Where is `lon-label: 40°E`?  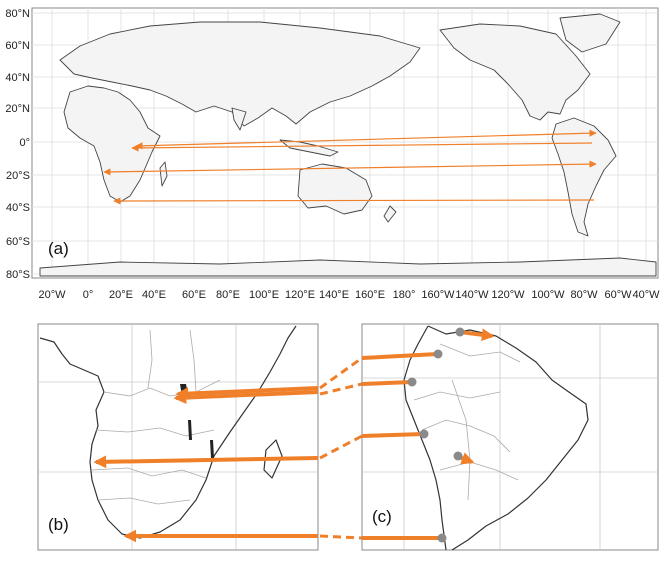 lon-label: 40°E is located at coordinates (154, 295).